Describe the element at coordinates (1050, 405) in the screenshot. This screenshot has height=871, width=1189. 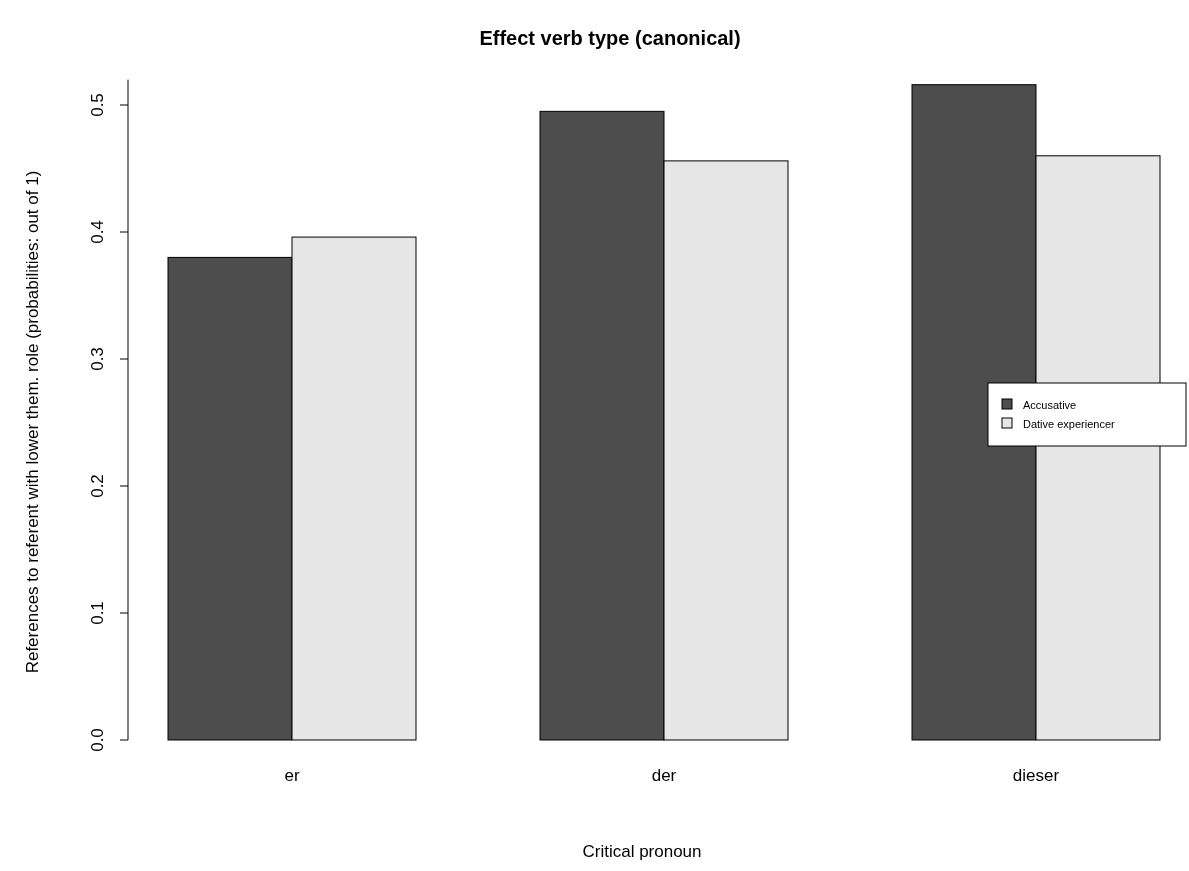
I see `legend-label: Accusative` at that location.